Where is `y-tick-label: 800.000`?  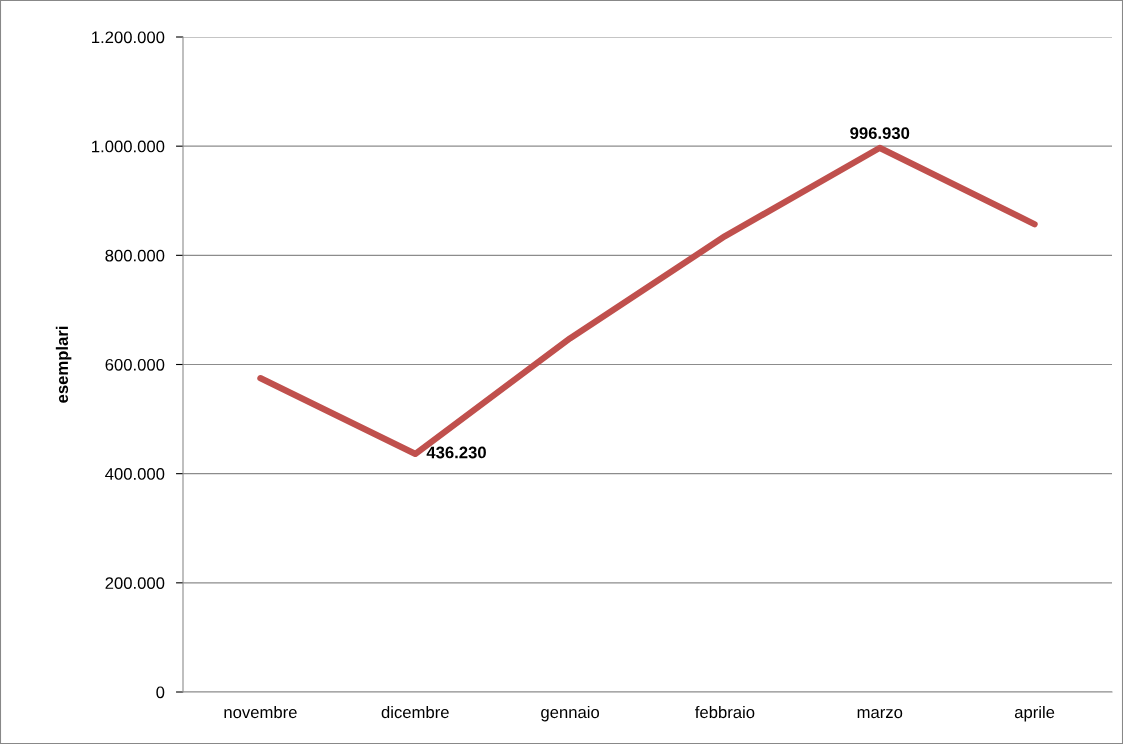 y-tick-label: 800.000 is located at coordinates (135, 255).